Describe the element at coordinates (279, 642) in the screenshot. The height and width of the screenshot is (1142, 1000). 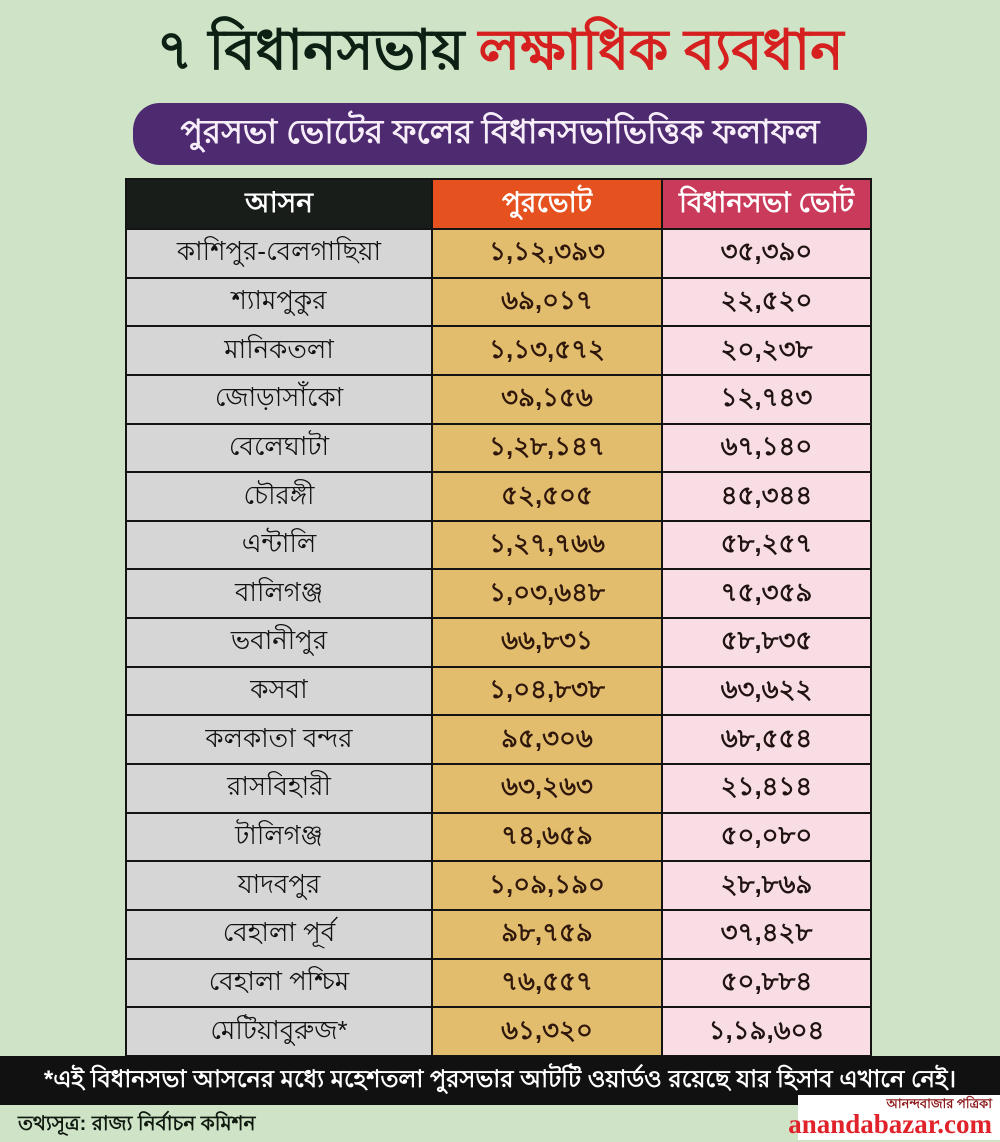
I see `seat-name-cell: ভবানীপুর` at that location.